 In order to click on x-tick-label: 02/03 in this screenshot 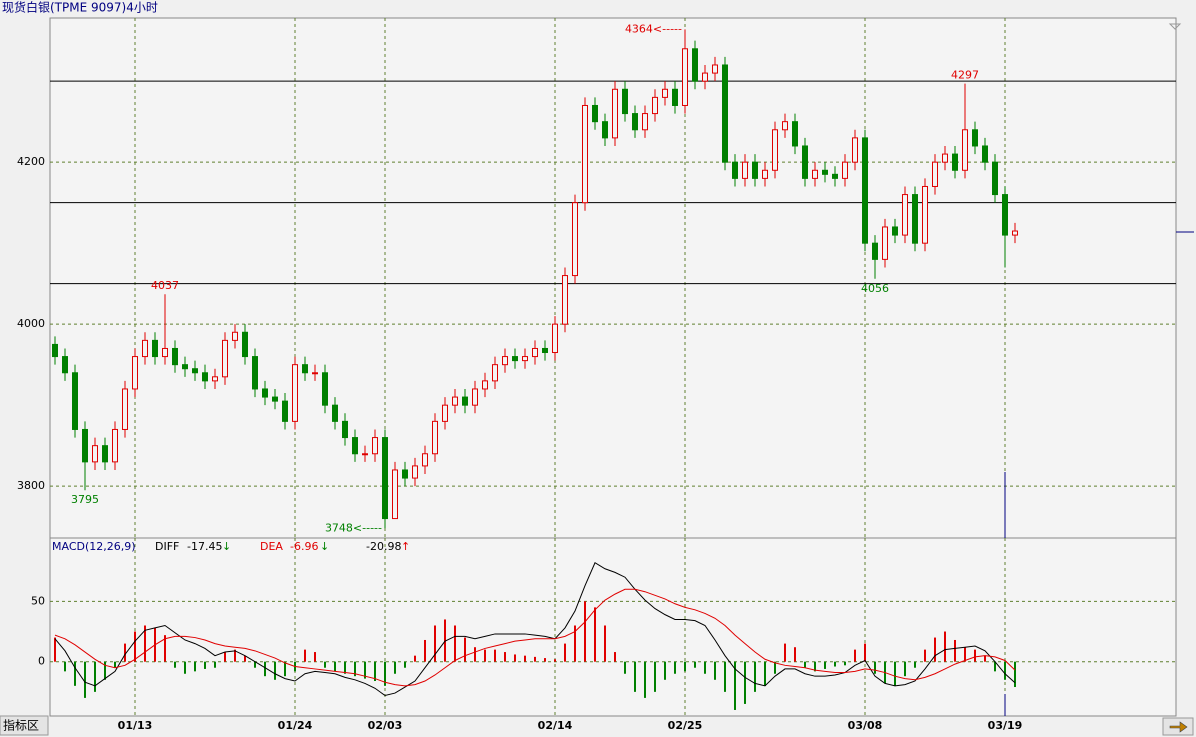, I will do `click(385, 725)`.